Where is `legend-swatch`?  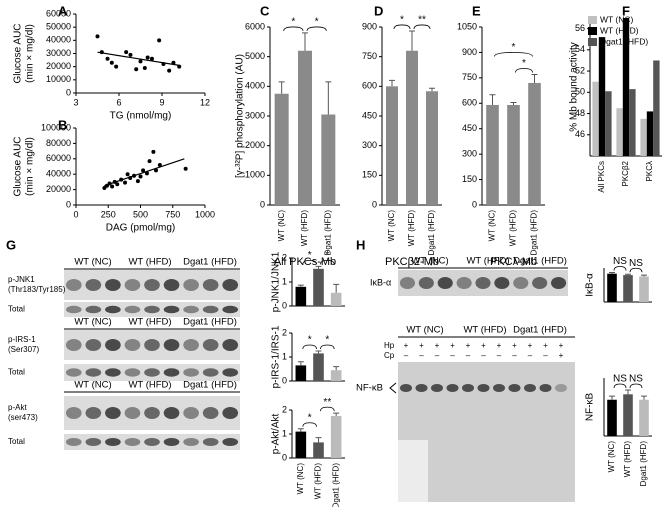
legend-swatch is located at coordinates (592, 42).